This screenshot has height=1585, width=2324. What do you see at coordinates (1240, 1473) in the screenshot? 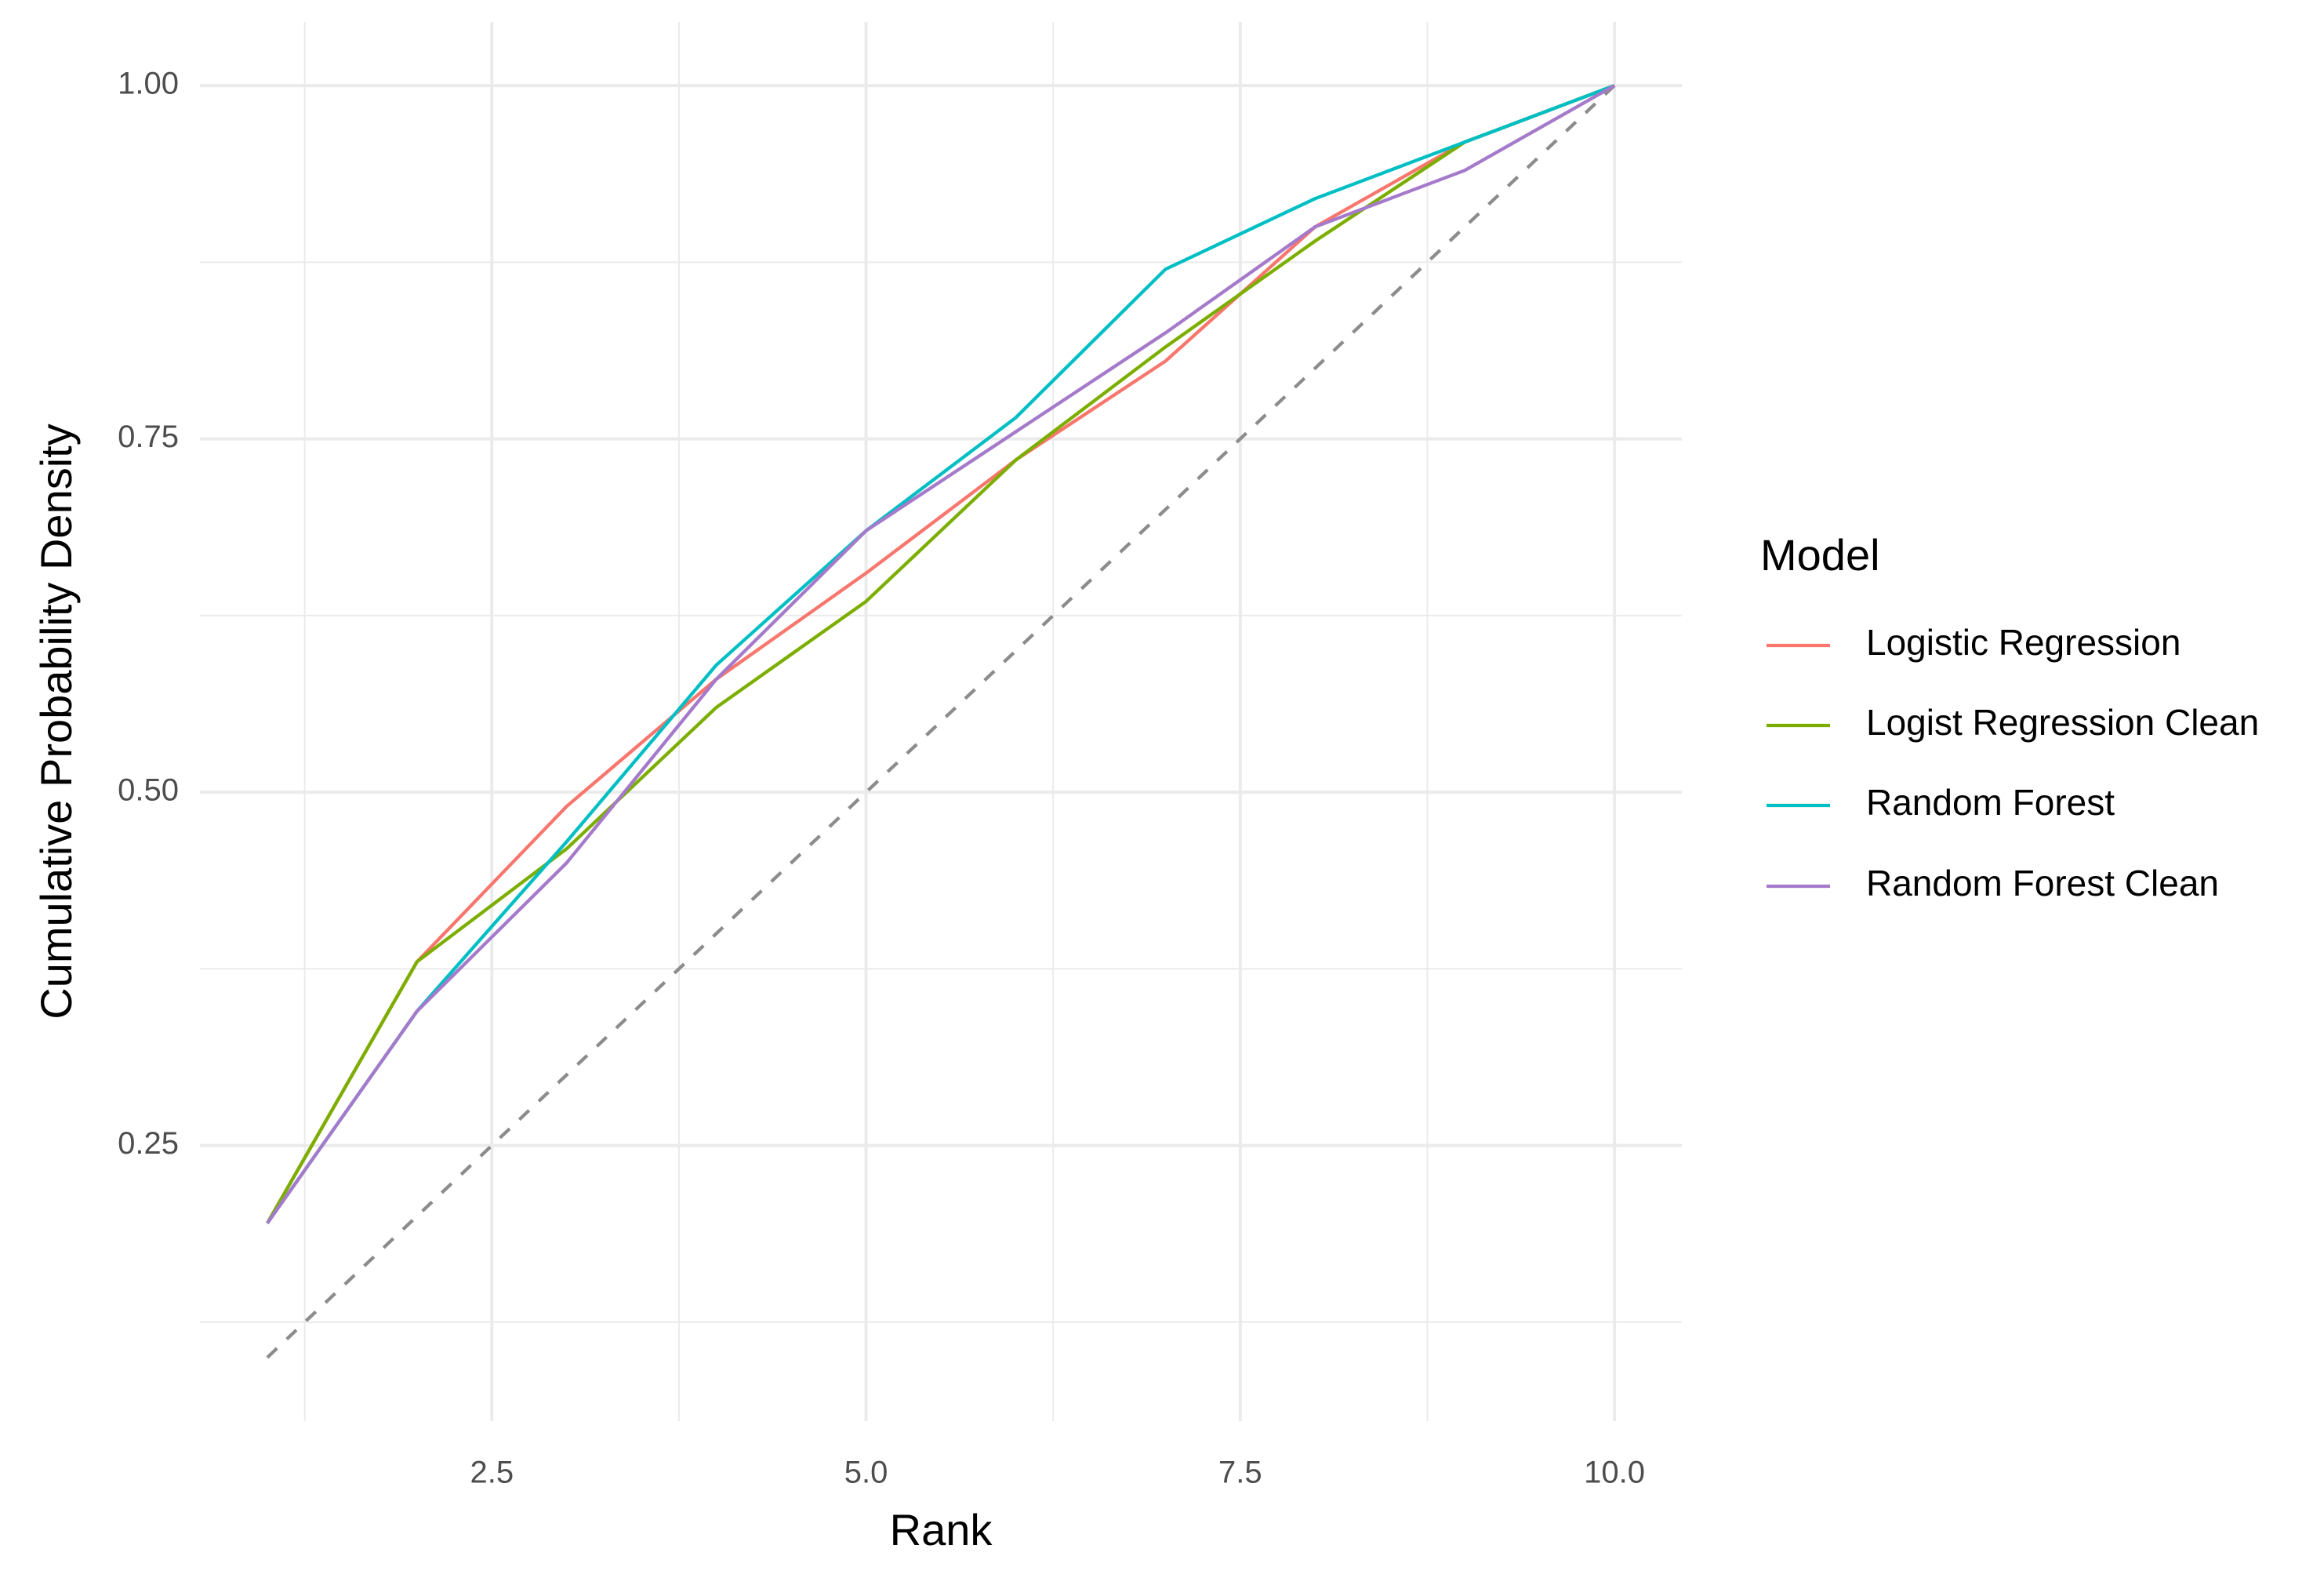
I see `x-tick-label: 7.5` at bounding box center [1240, 1473].